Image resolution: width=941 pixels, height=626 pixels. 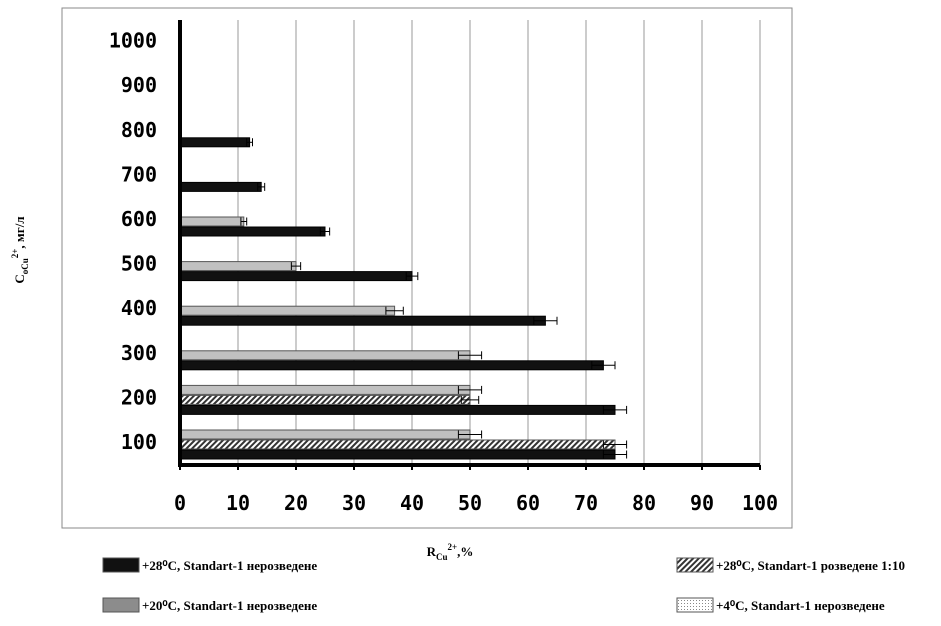 What do you see at coordinates (139, 264) in the screenshot?
I see `y-tick-label: 500` at bounding box center [139, 264].